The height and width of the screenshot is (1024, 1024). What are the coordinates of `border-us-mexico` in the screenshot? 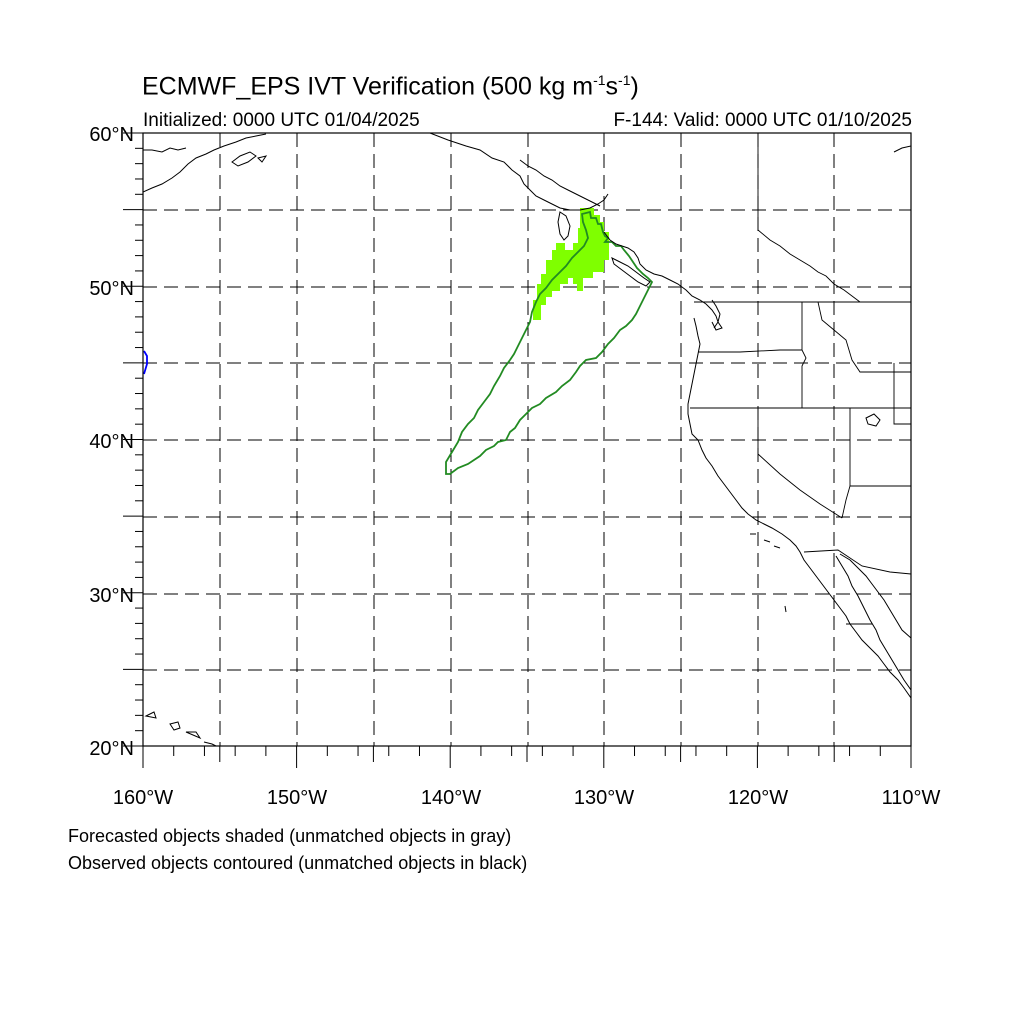 It's located at (857, 562).